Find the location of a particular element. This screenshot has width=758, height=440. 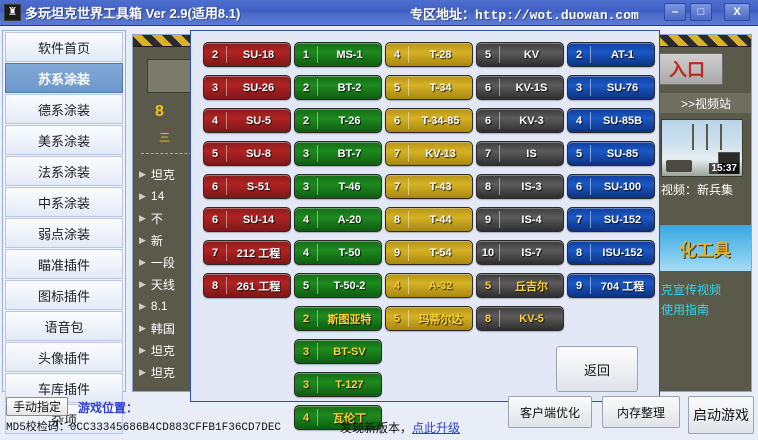

news-list-item: ▶ 14 is located at coordinates (239, 196).